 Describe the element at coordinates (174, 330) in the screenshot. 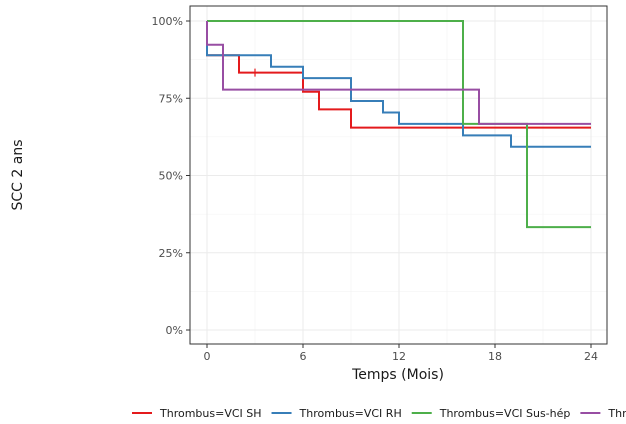

I see `y-tick-label-0: 0%` at that location.